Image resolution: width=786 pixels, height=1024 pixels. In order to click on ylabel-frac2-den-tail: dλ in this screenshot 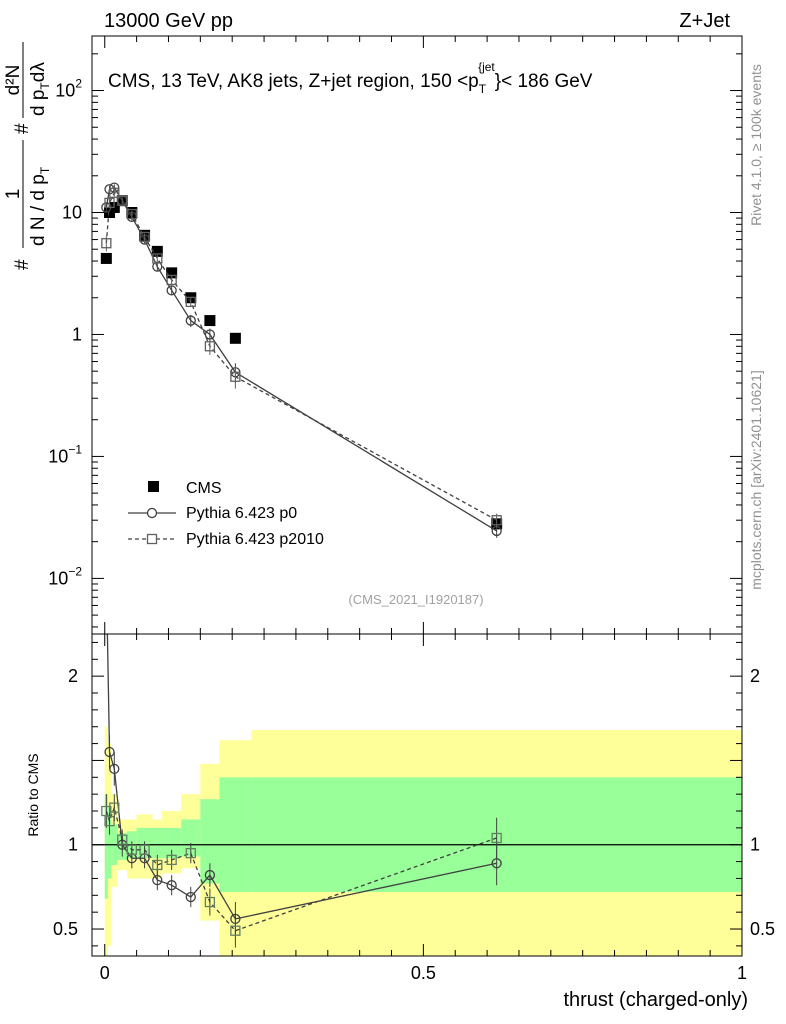, I will do `click(38, 72)`.